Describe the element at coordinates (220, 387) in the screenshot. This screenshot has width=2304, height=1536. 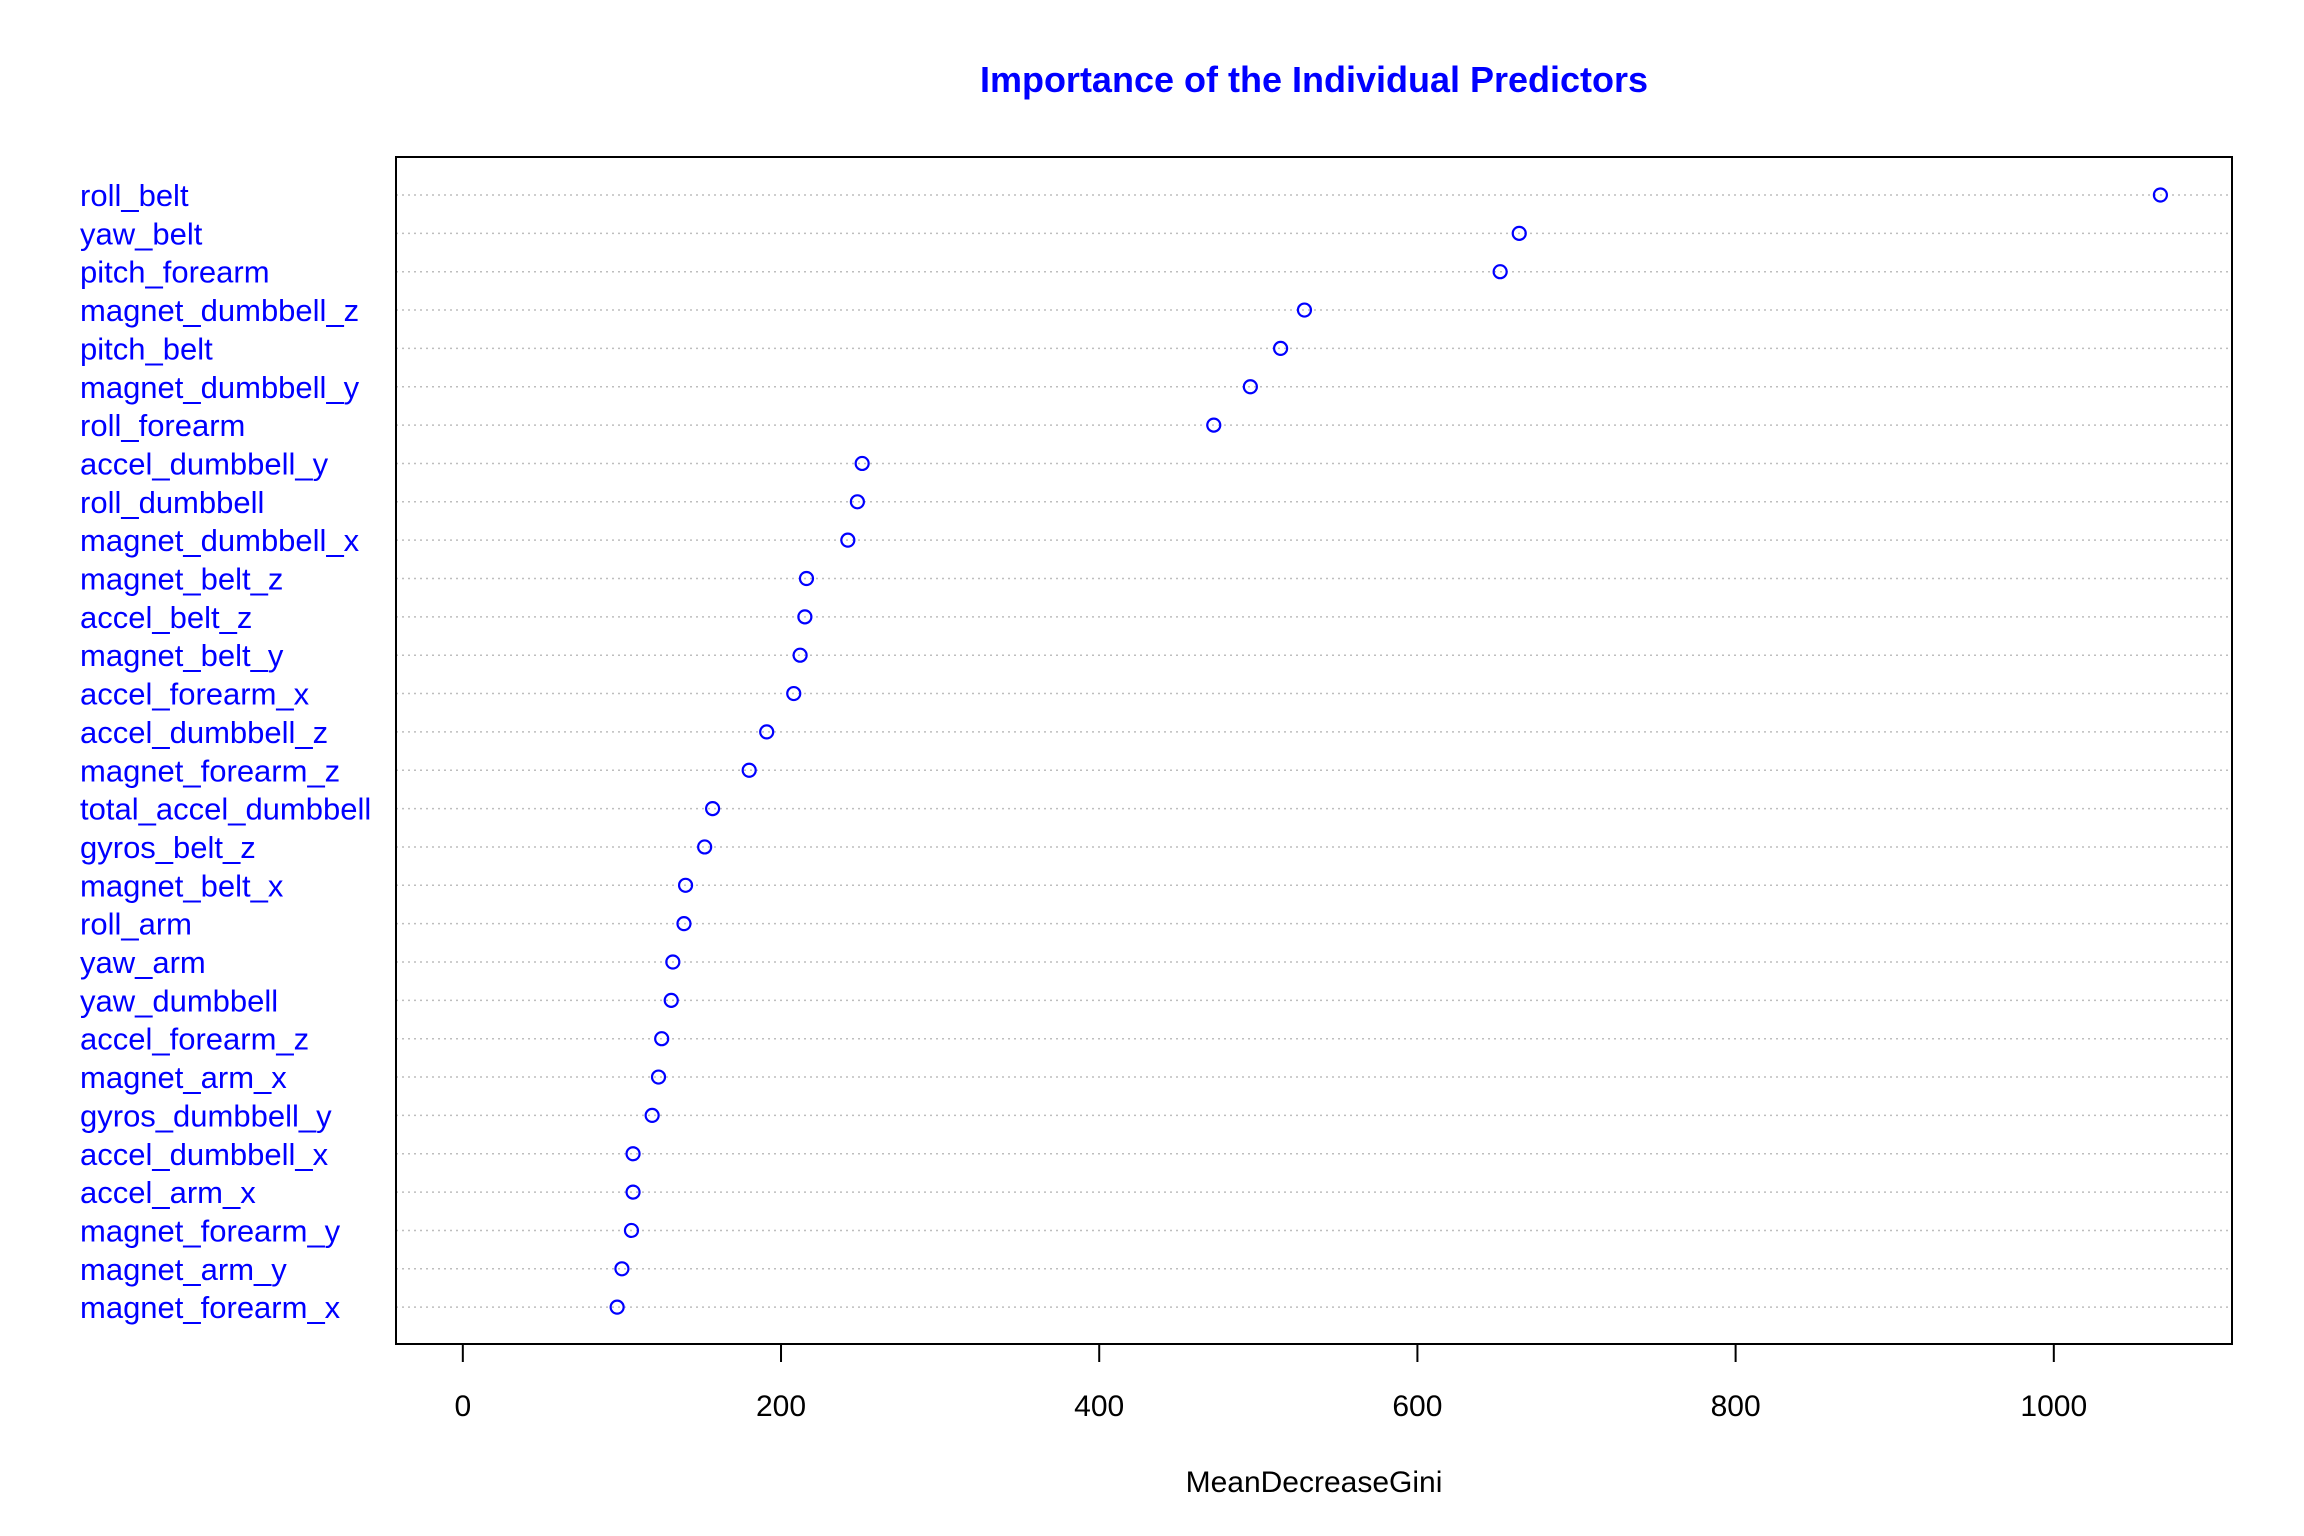
I see `category-label: magnet_dumbbell_y` at that location.